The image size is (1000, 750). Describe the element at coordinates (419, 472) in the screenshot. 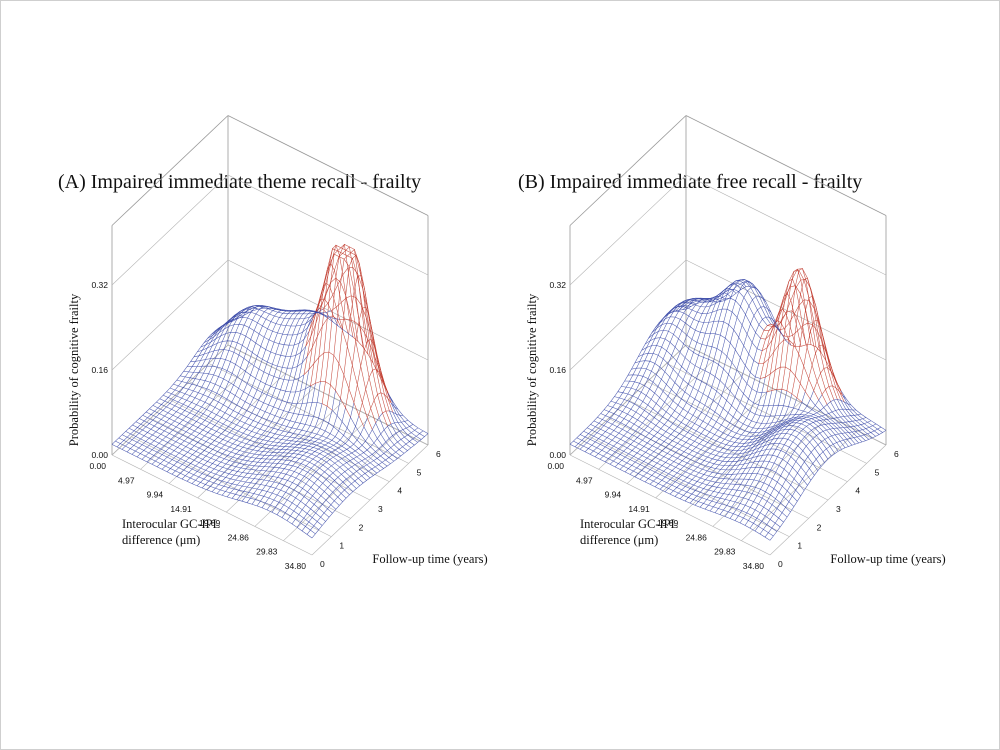

I see `chart-a-y-tick-label: 5` at that location.